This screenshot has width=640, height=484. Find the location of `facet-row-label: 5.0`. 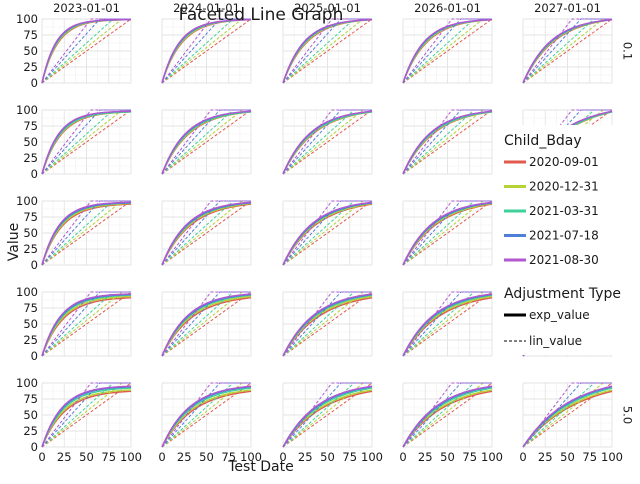

facet-row-label: 5.0 is located at coordinates (628, 415).